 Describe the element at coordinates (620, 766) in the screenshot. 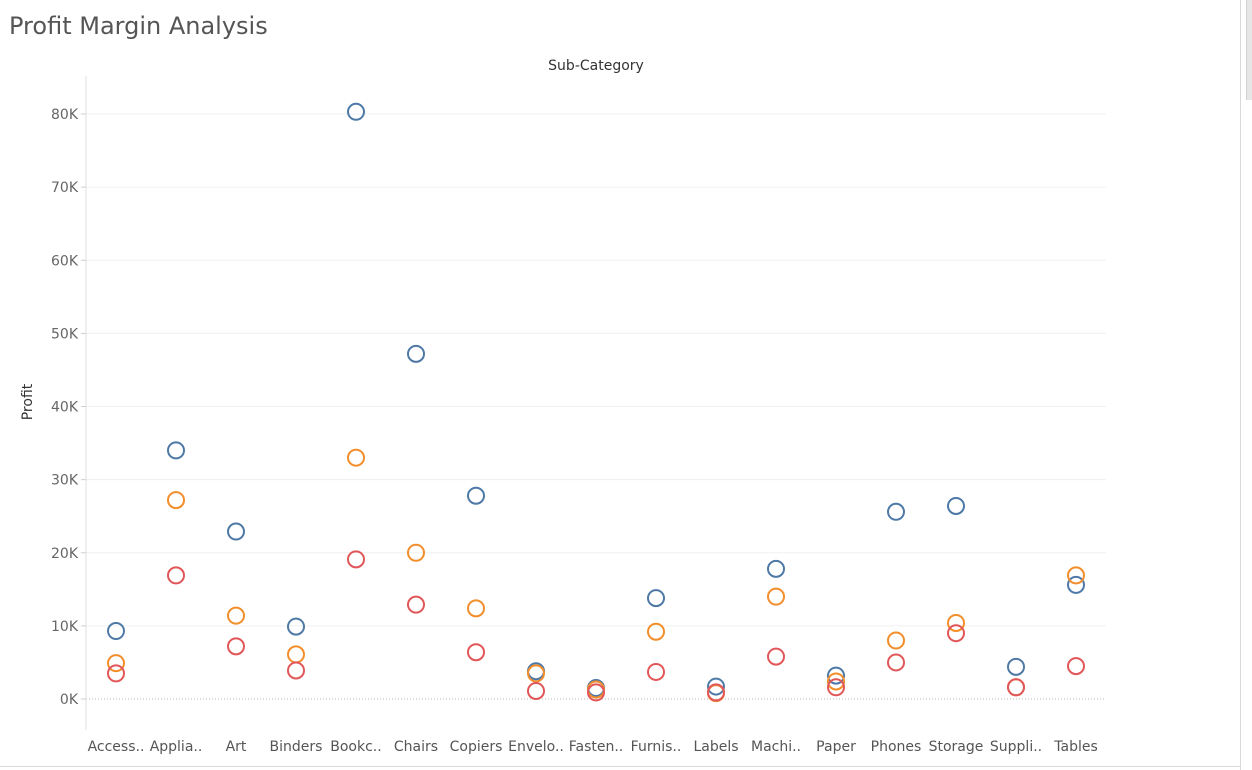

I see `bottom-divider` at that location.